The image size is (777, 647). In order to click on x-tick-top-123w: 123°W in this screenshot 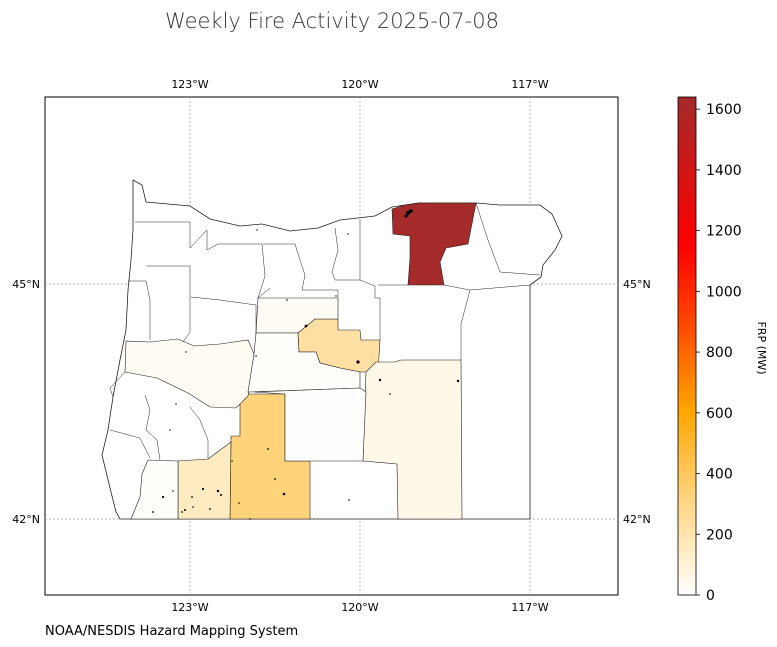, I will do `click(189, 84)`.